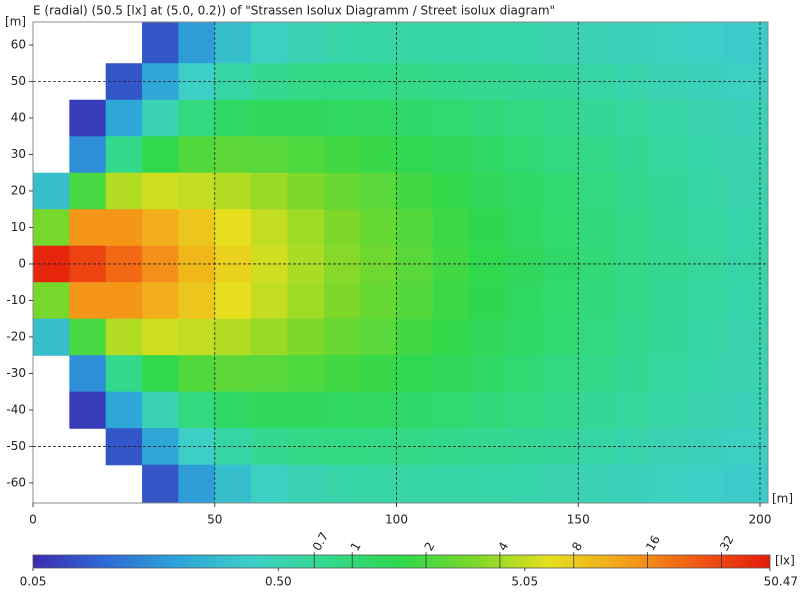 The image size is (800, 595). What do you see at coordinates (760, 520) in the screenshot?
I see `x-tick-label: 200` at bounding box center [760, 520].